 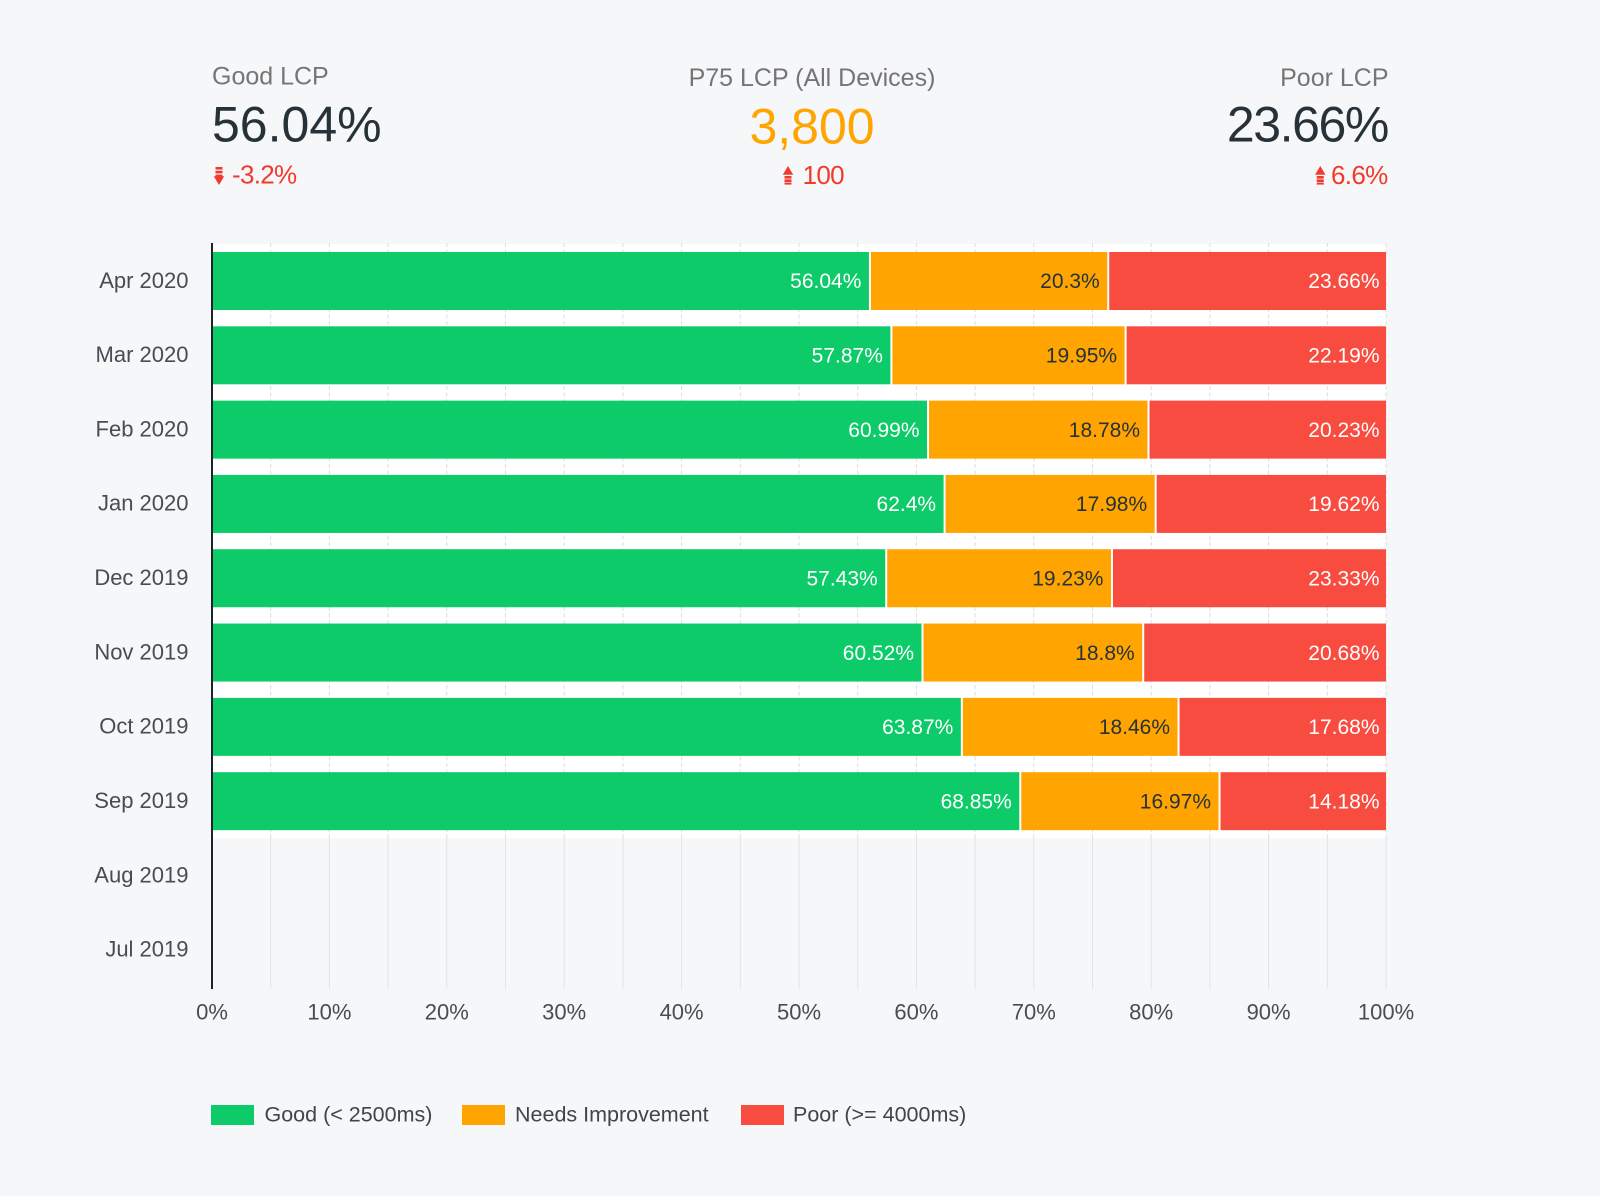 I want to click on svg-text: 17.98%, so click(x=1111, y=504).